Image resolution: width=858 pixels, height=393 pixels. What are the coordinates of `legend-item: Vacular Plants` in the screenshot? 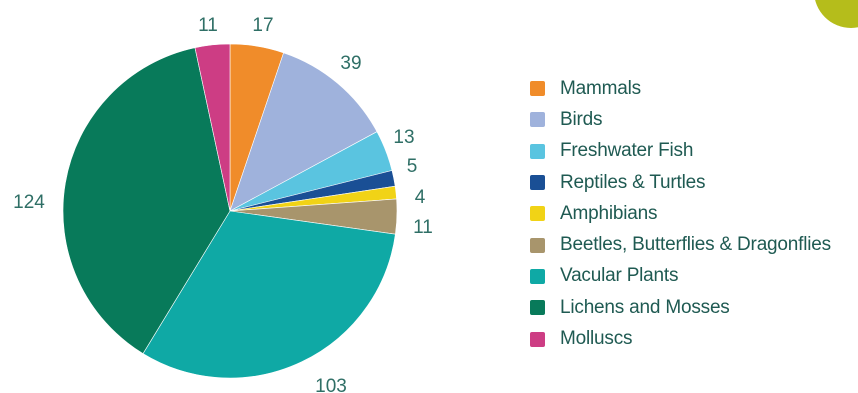 It's located at (680, 276).